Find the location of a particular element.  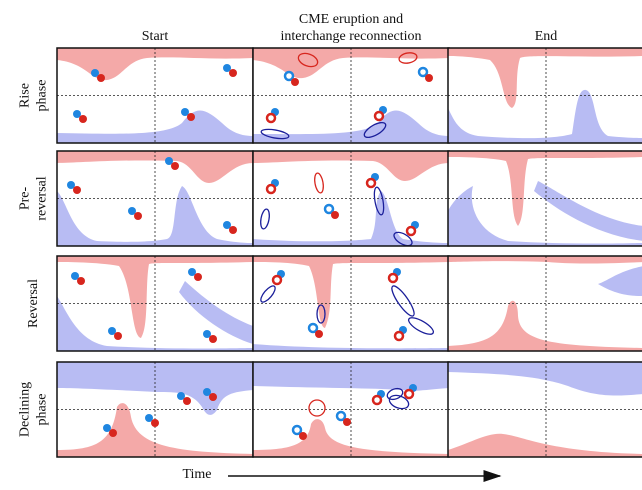

row-label: Pre- is located at coordinates (25, 199).